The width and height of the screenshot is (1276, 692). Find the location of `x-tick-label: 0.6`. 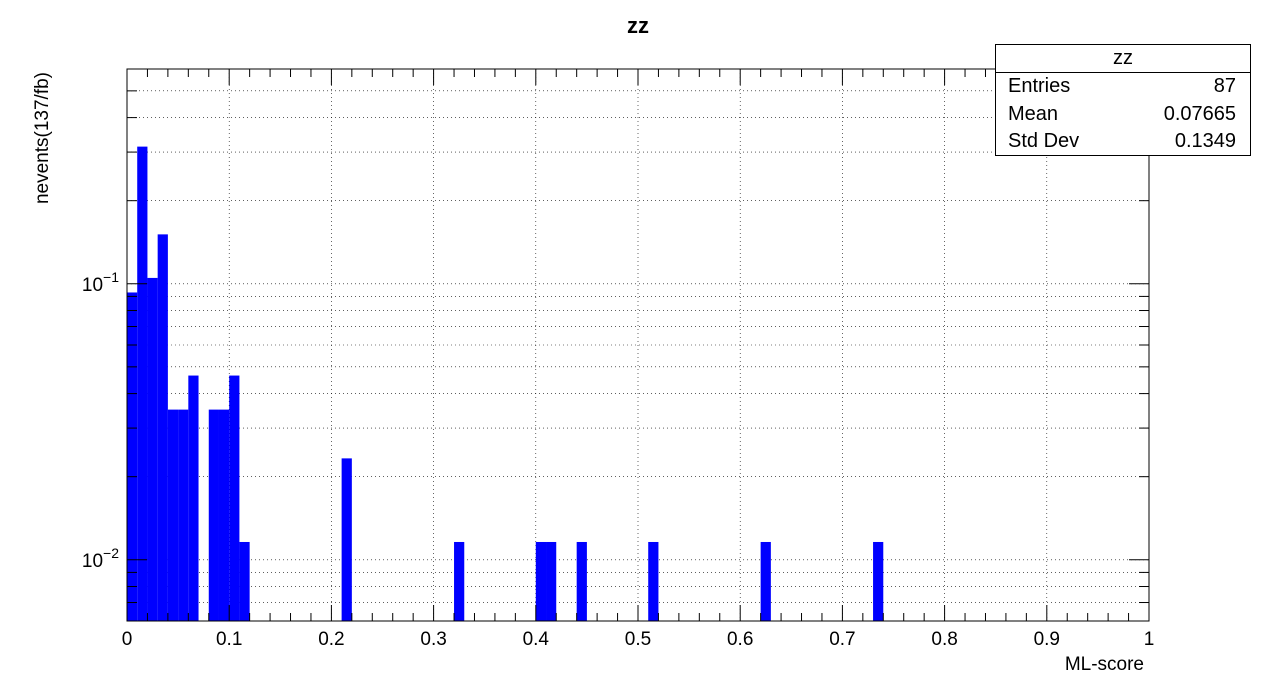

x-tick-label: 0.6 is located at coordinates (740, 639).